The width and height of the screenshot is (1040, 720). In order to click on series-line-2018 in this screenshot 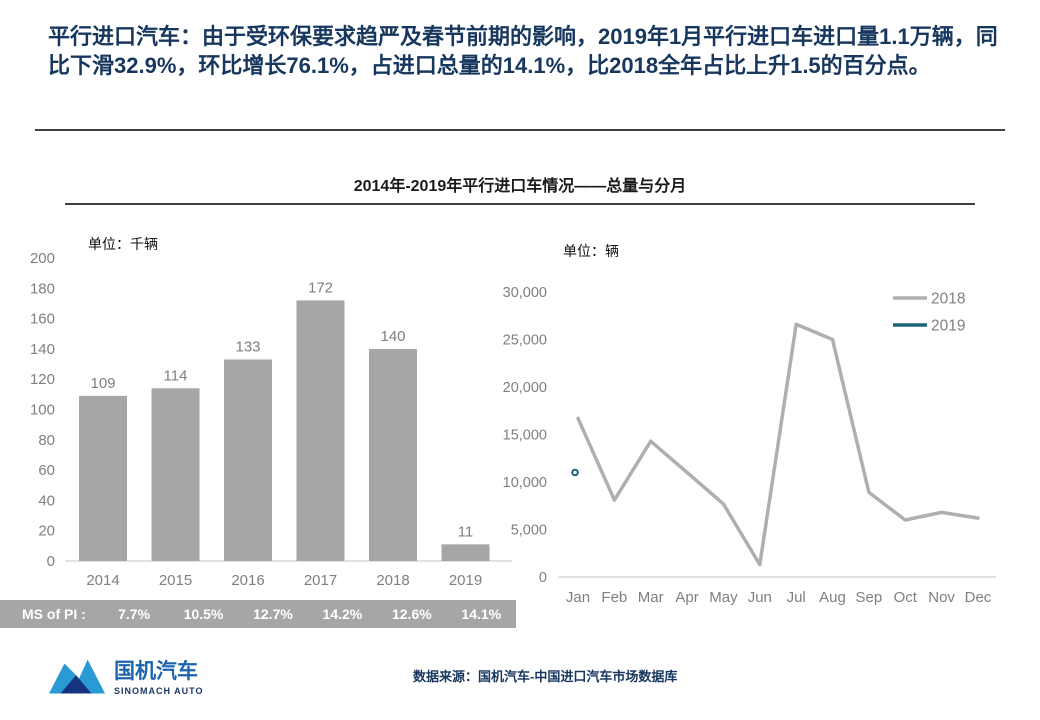, I will do `click(778, 444)`.